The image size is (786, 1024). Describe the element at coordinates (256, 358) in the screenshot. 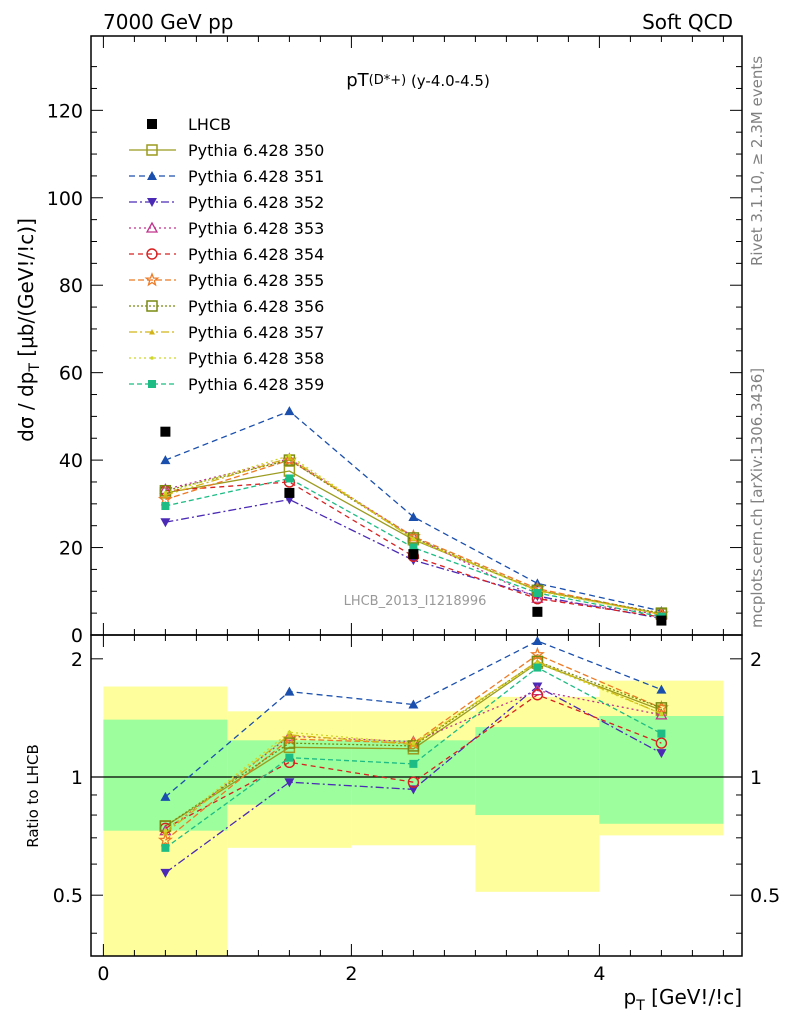

I see `legend-label: Pythia 6.428 358` at that location.